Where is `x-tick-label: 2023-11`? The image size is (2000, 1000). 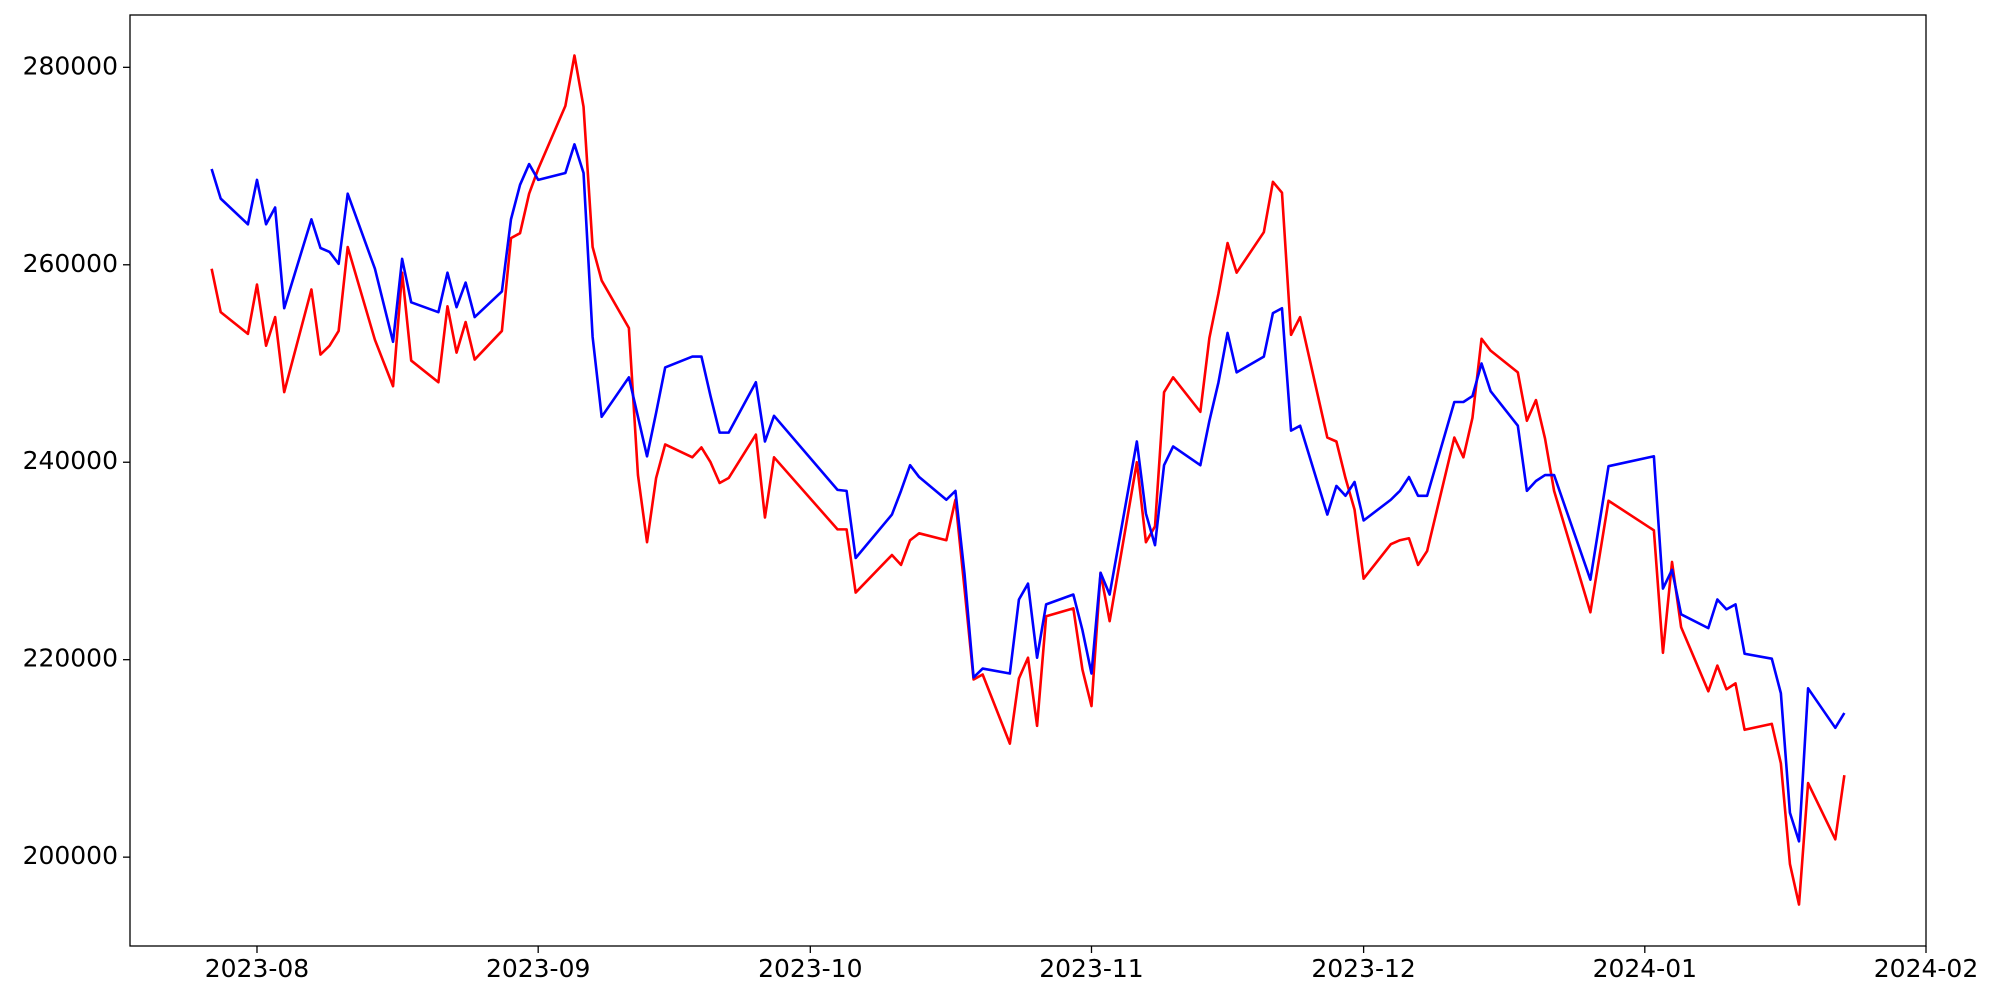 x-tick-label: 2023-11 is located at coordinates (1091, 968).